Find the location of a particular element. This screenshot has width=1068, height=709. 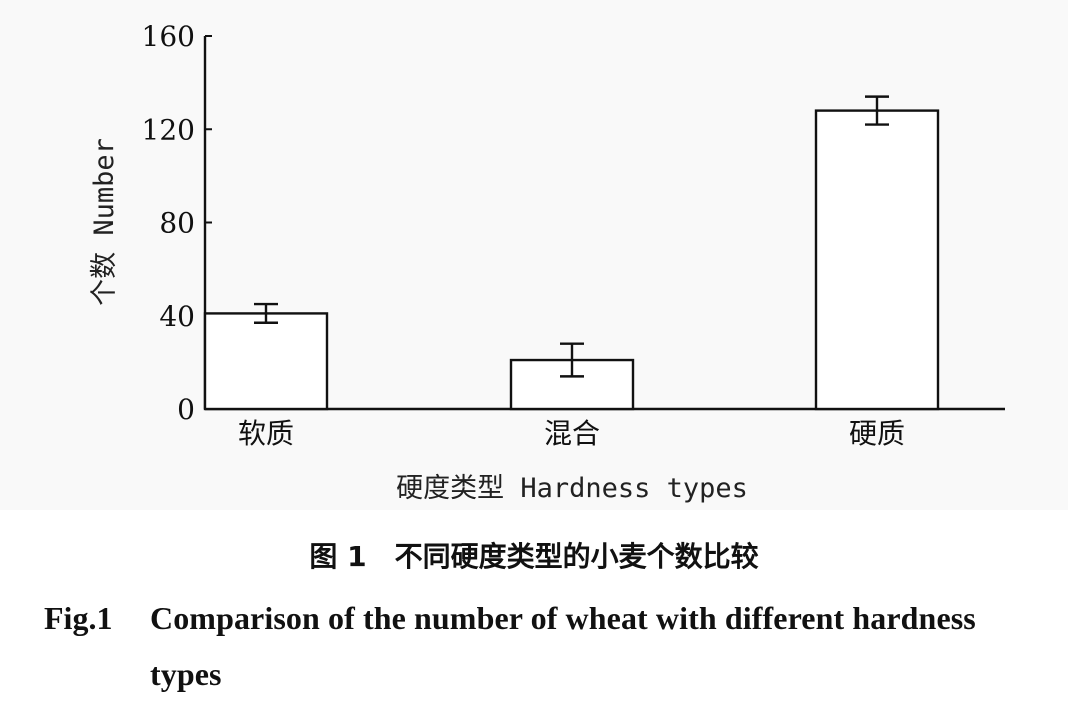

y-axis-title: 个数 Number is located at coordinates (104, 222).